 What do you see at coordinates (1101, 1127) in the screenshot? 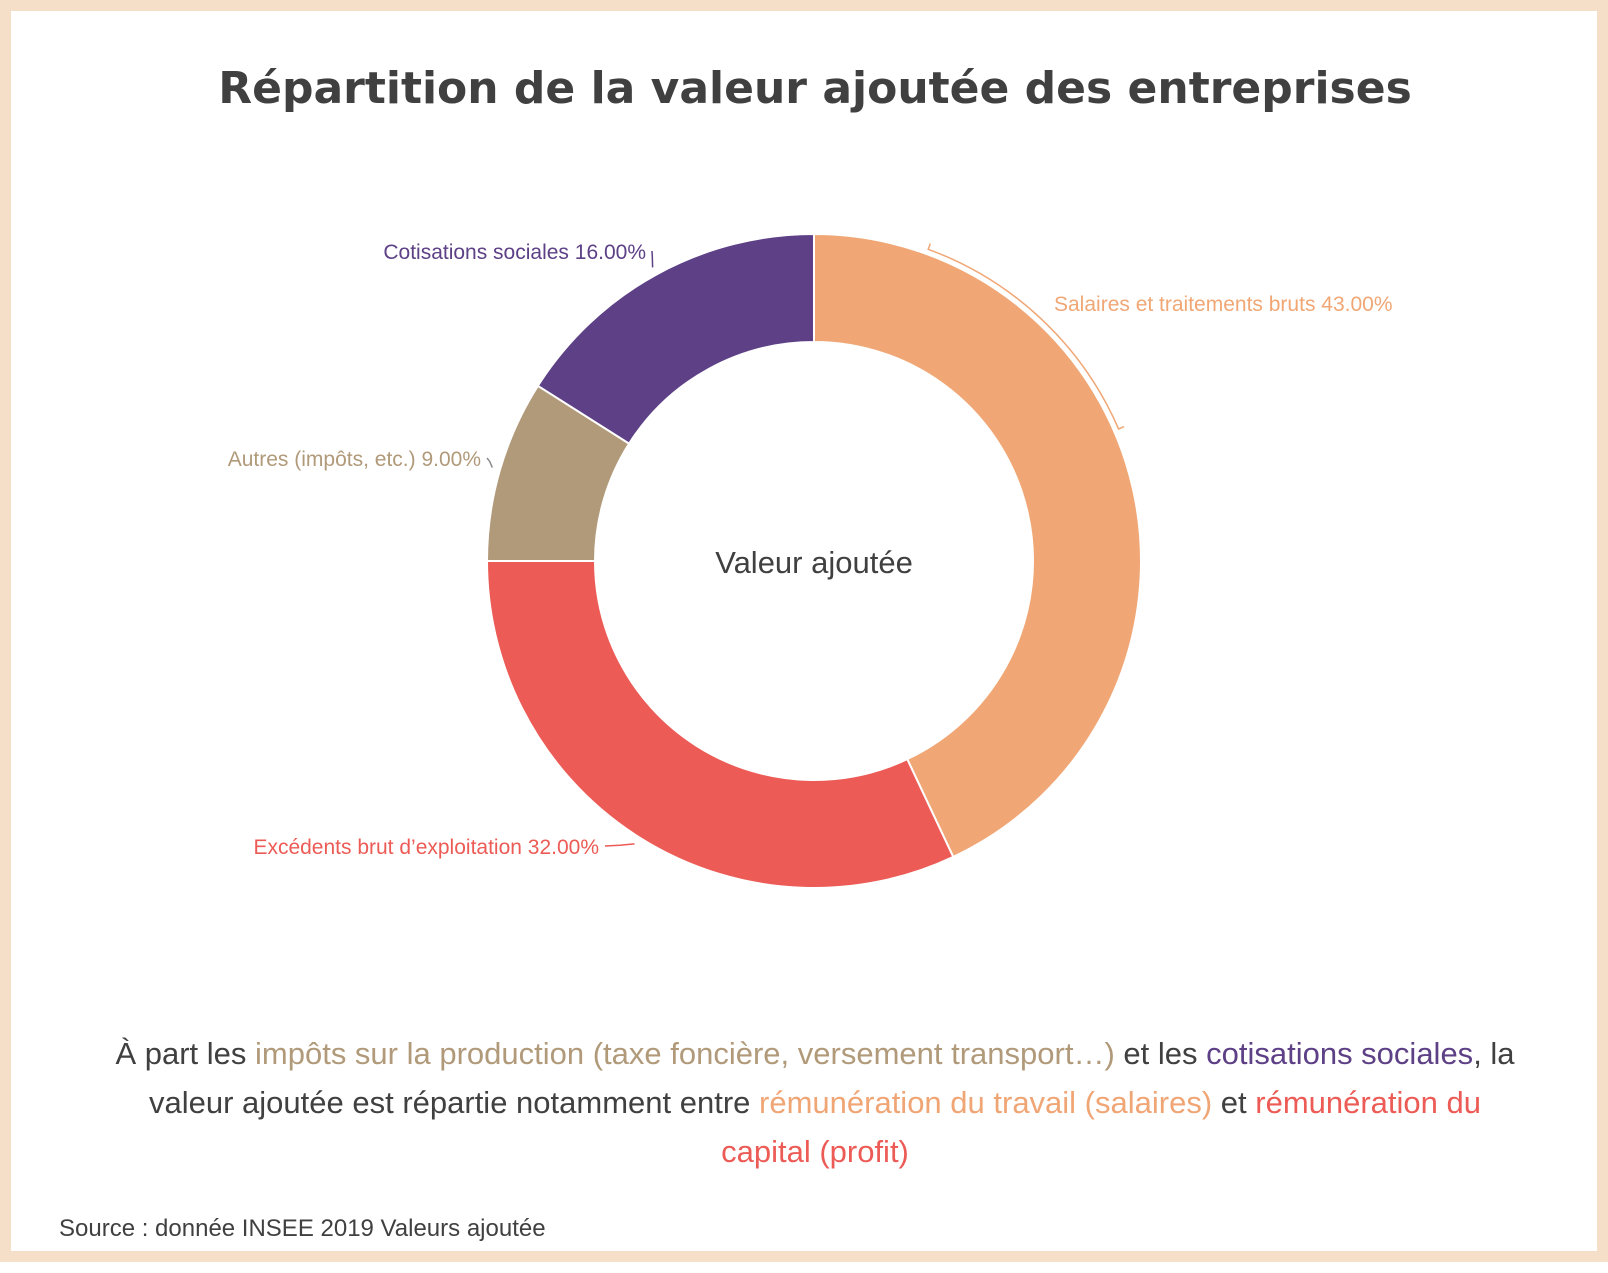
I see `caption-part-8: rémunération du capital (profit)` at bounding box center [1101, 1127].